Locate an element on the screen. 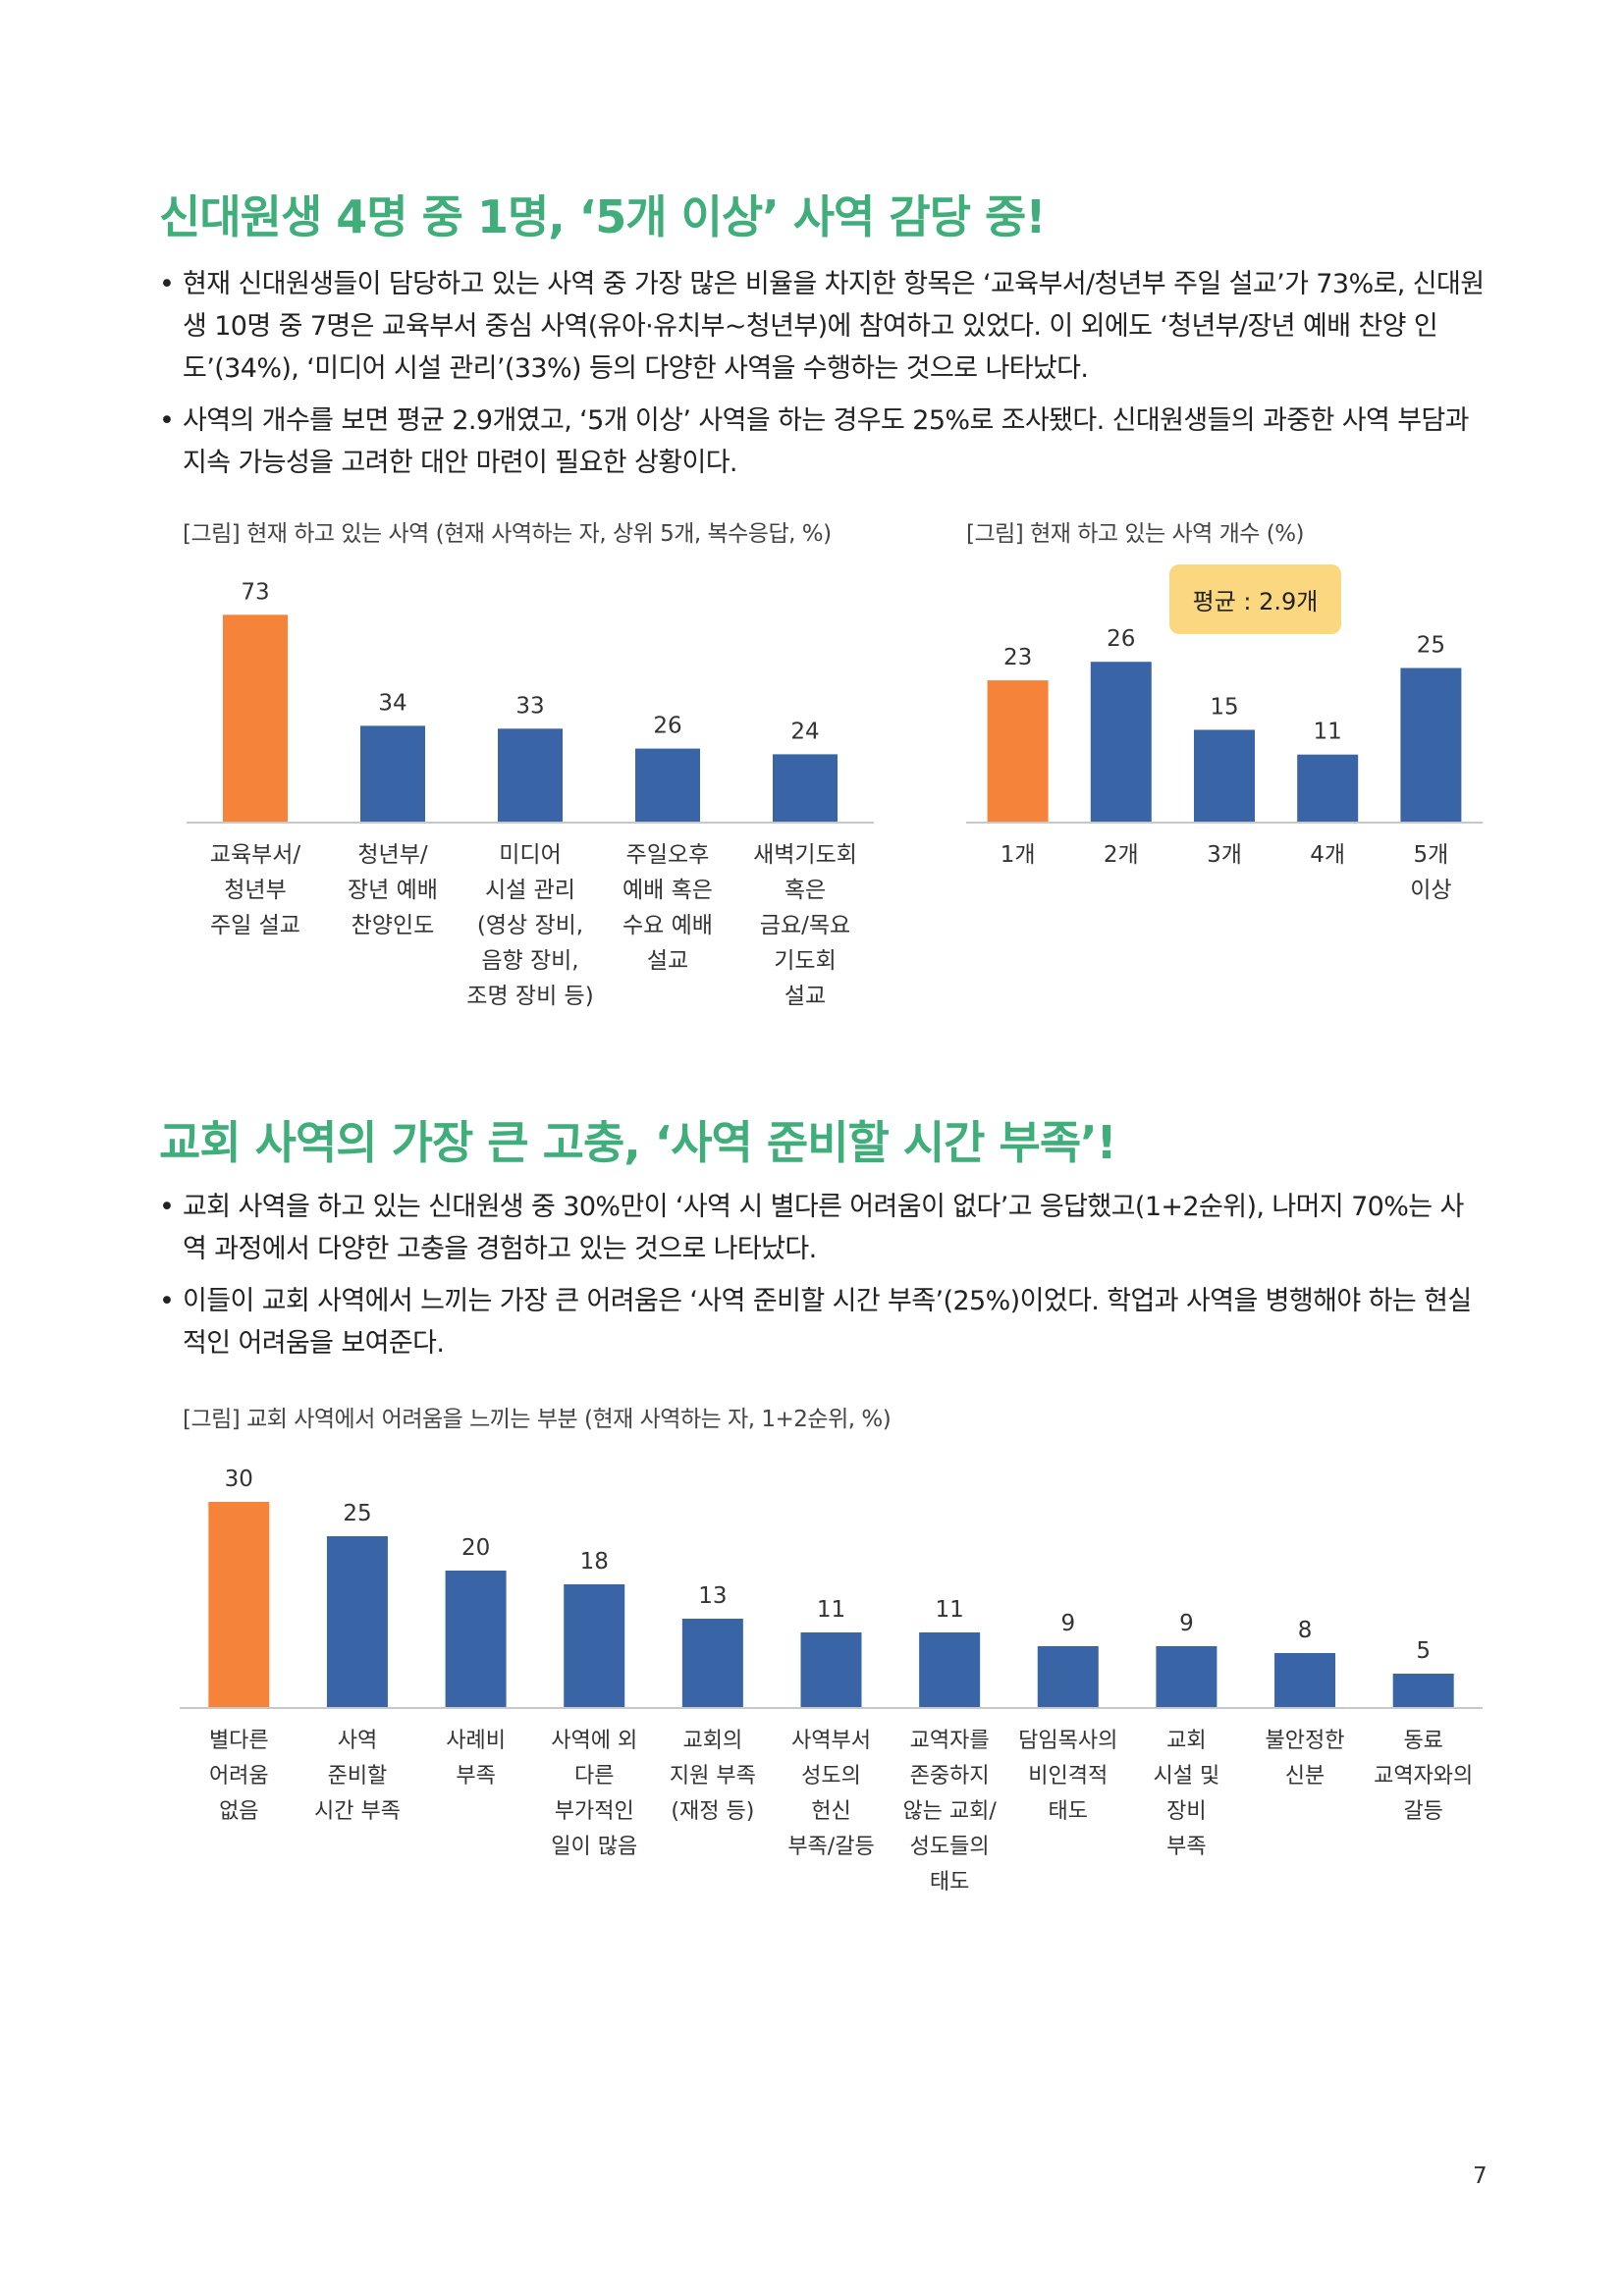  category-label: 조명 장비 등) is located at coordinates (530, 997).